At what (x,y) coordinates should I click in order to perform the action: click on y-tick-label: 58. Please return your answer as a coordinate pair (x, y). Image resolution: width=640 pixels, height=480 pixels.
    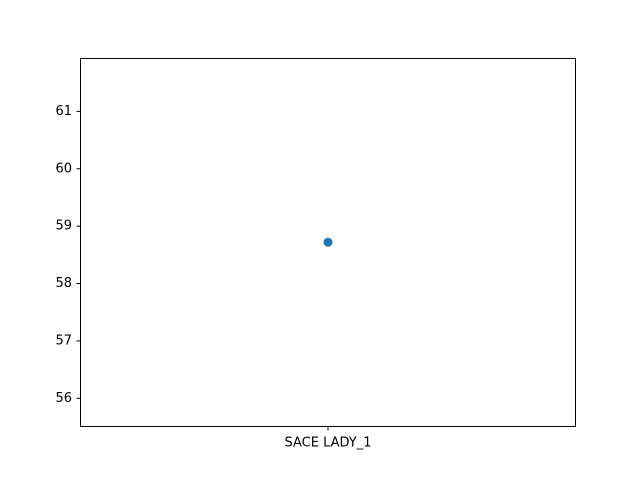
    Looking at the image, I should click on (63, 283).